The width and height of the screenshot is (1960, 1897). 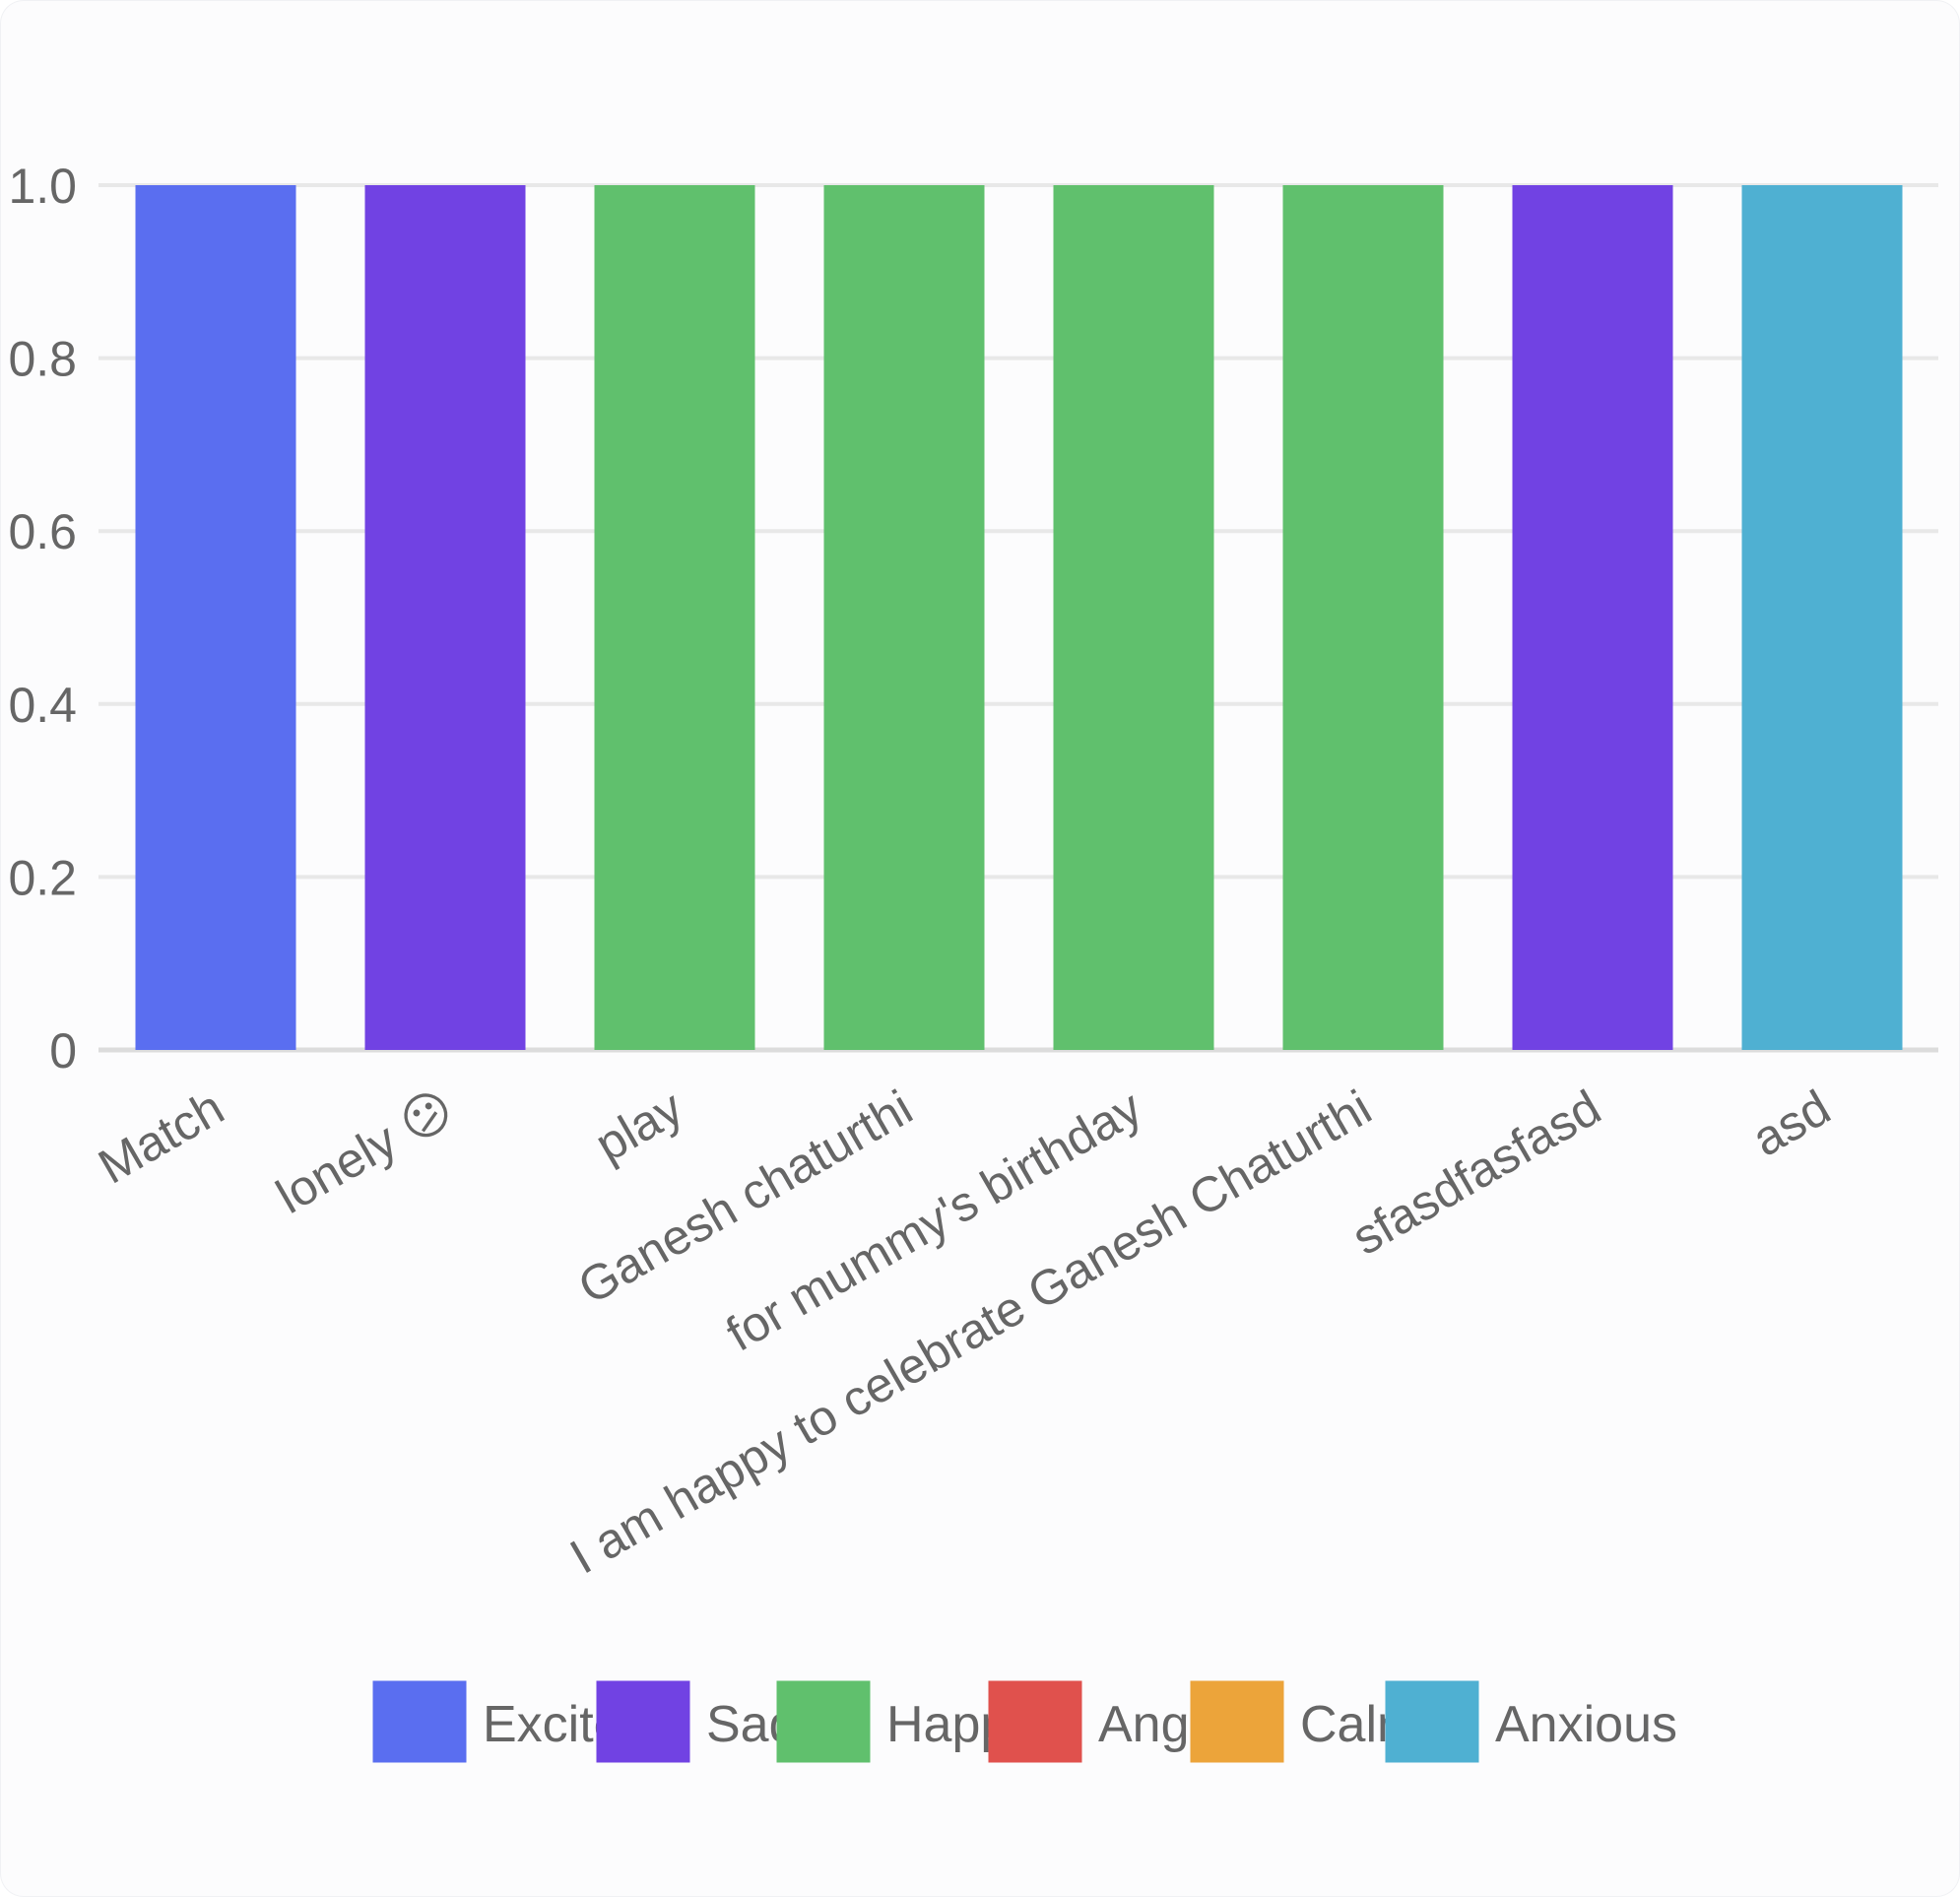 I want to click on y-tick-label: 0, so click(x=63, y=1051).